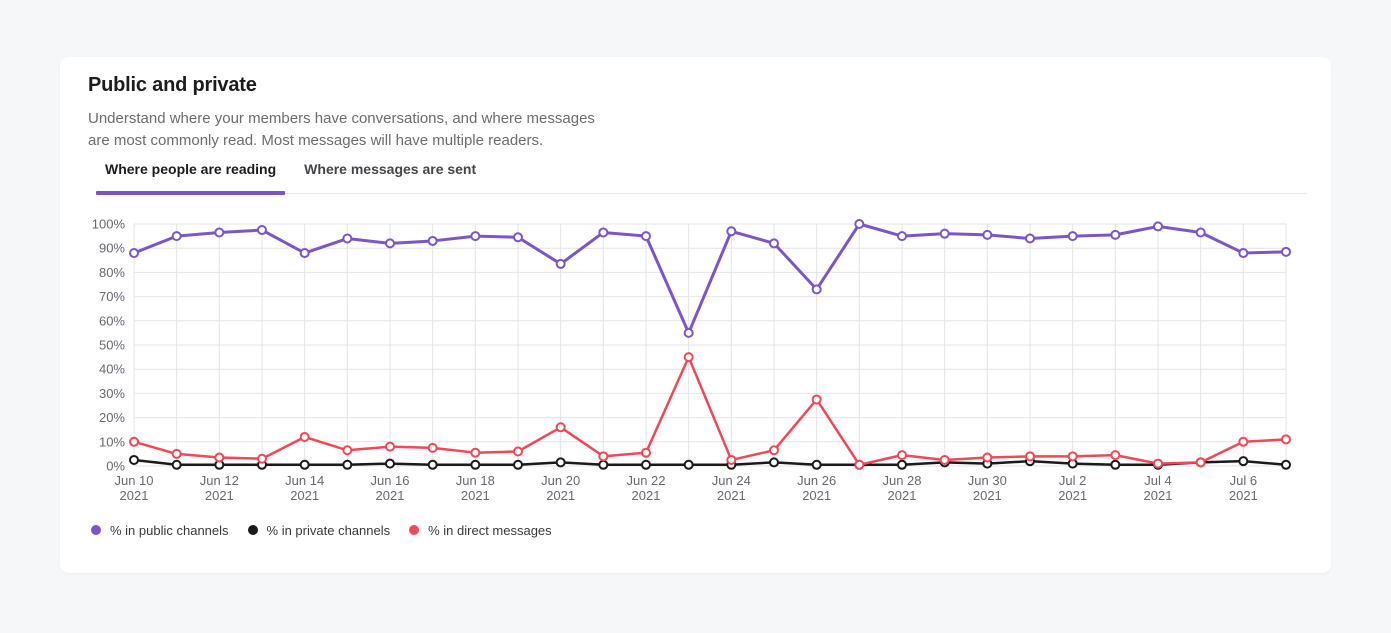 This screenshot has width=1391, height=633. Describe the element at coordinates (390, 169) in the screenshot. I see `tab-where-messages-are-sent: Where messages are sent` at that location.